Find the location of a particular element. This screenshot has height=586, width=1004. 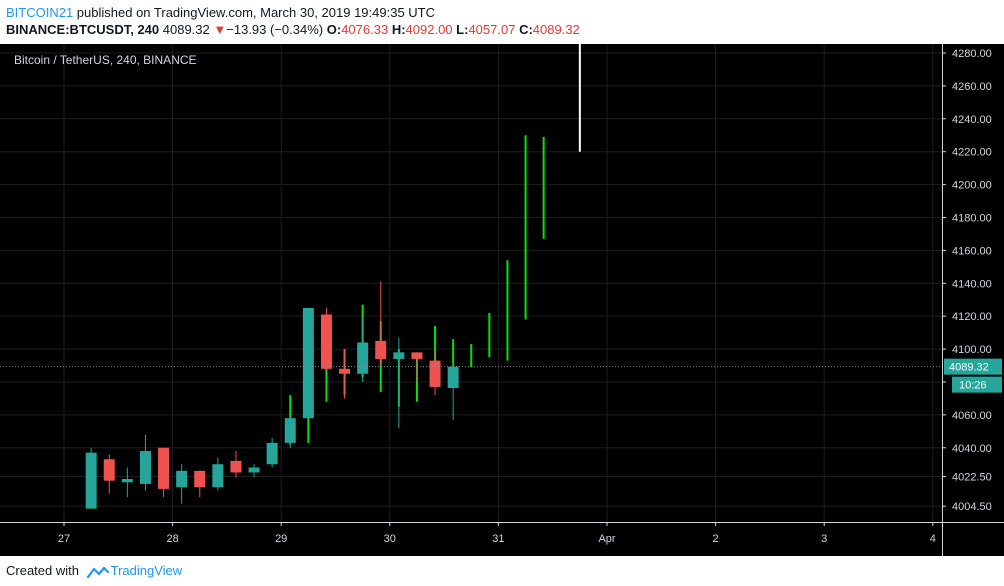

y-tick-label: 4280.00 is located at coordinates (972, 54).